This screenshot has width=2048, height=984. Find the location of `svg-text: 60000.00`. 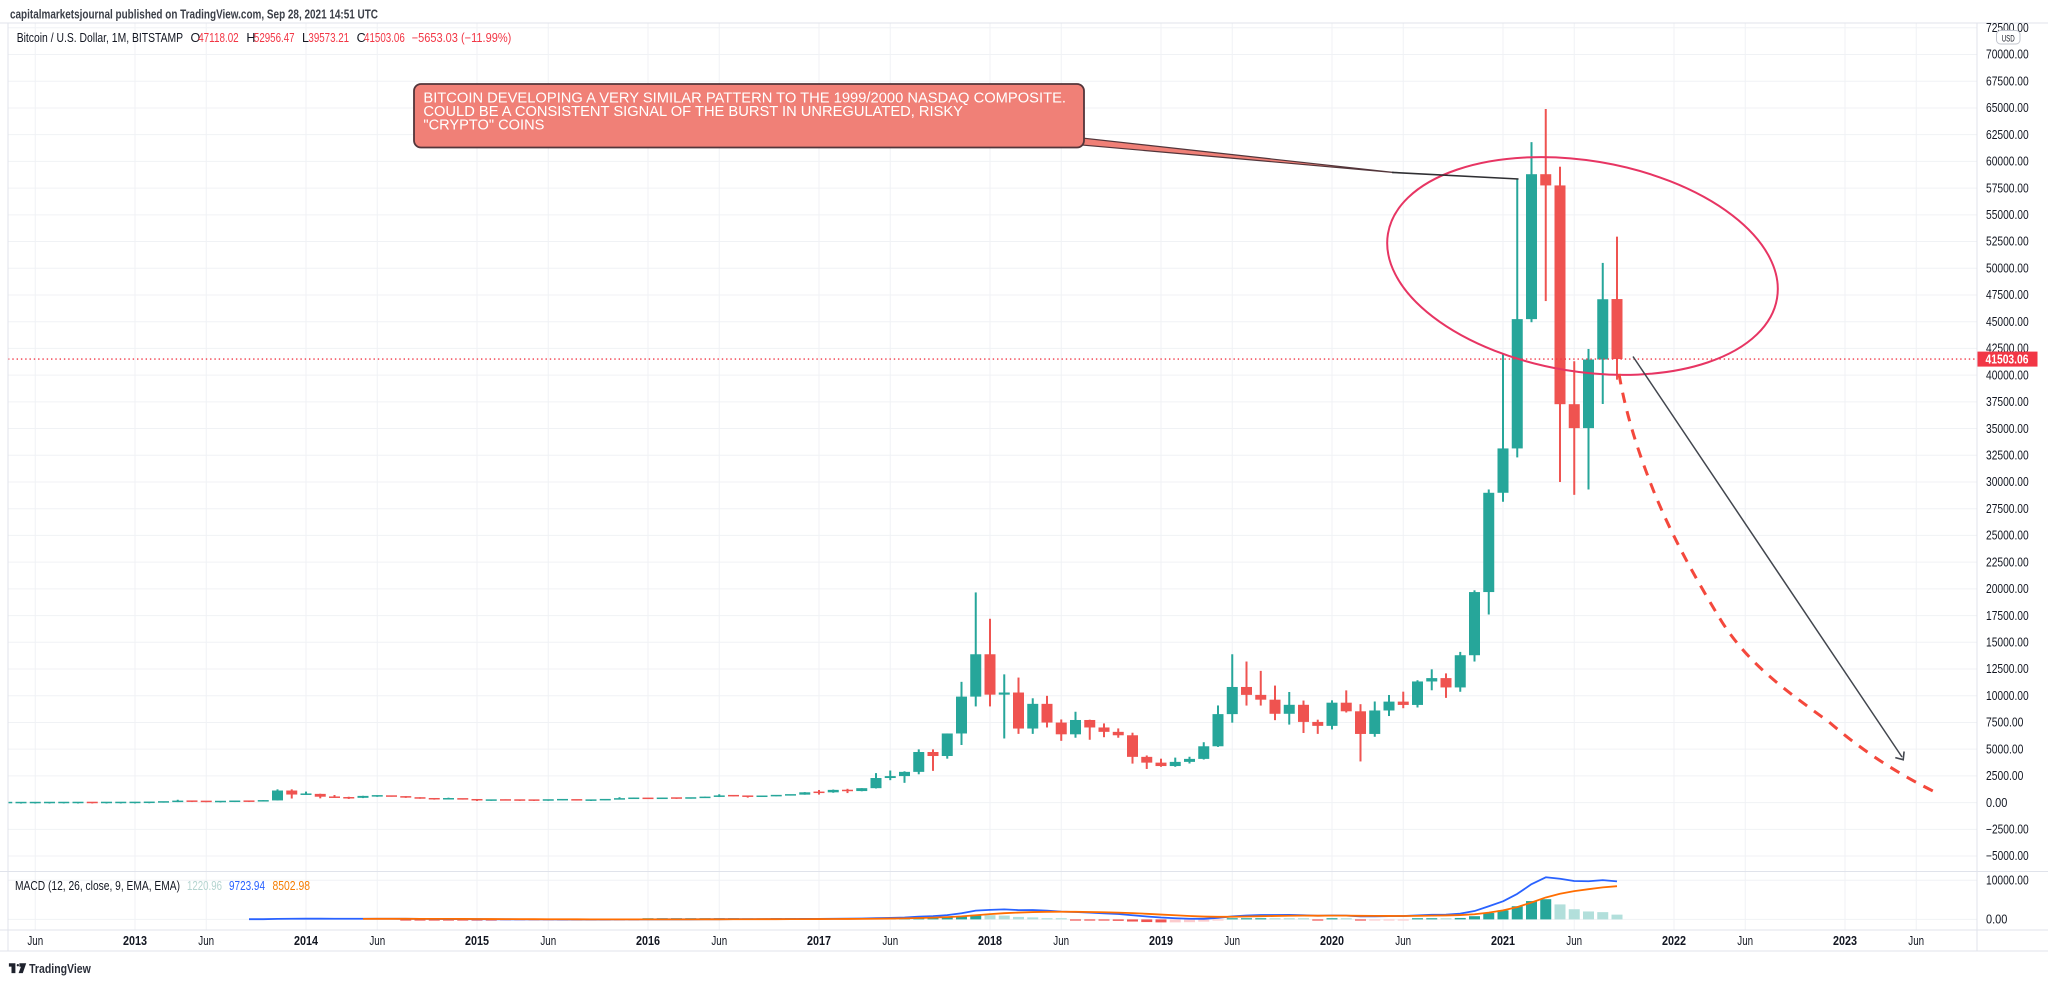

svg-text: 60000.00 is located at coordinates (2007, 162).